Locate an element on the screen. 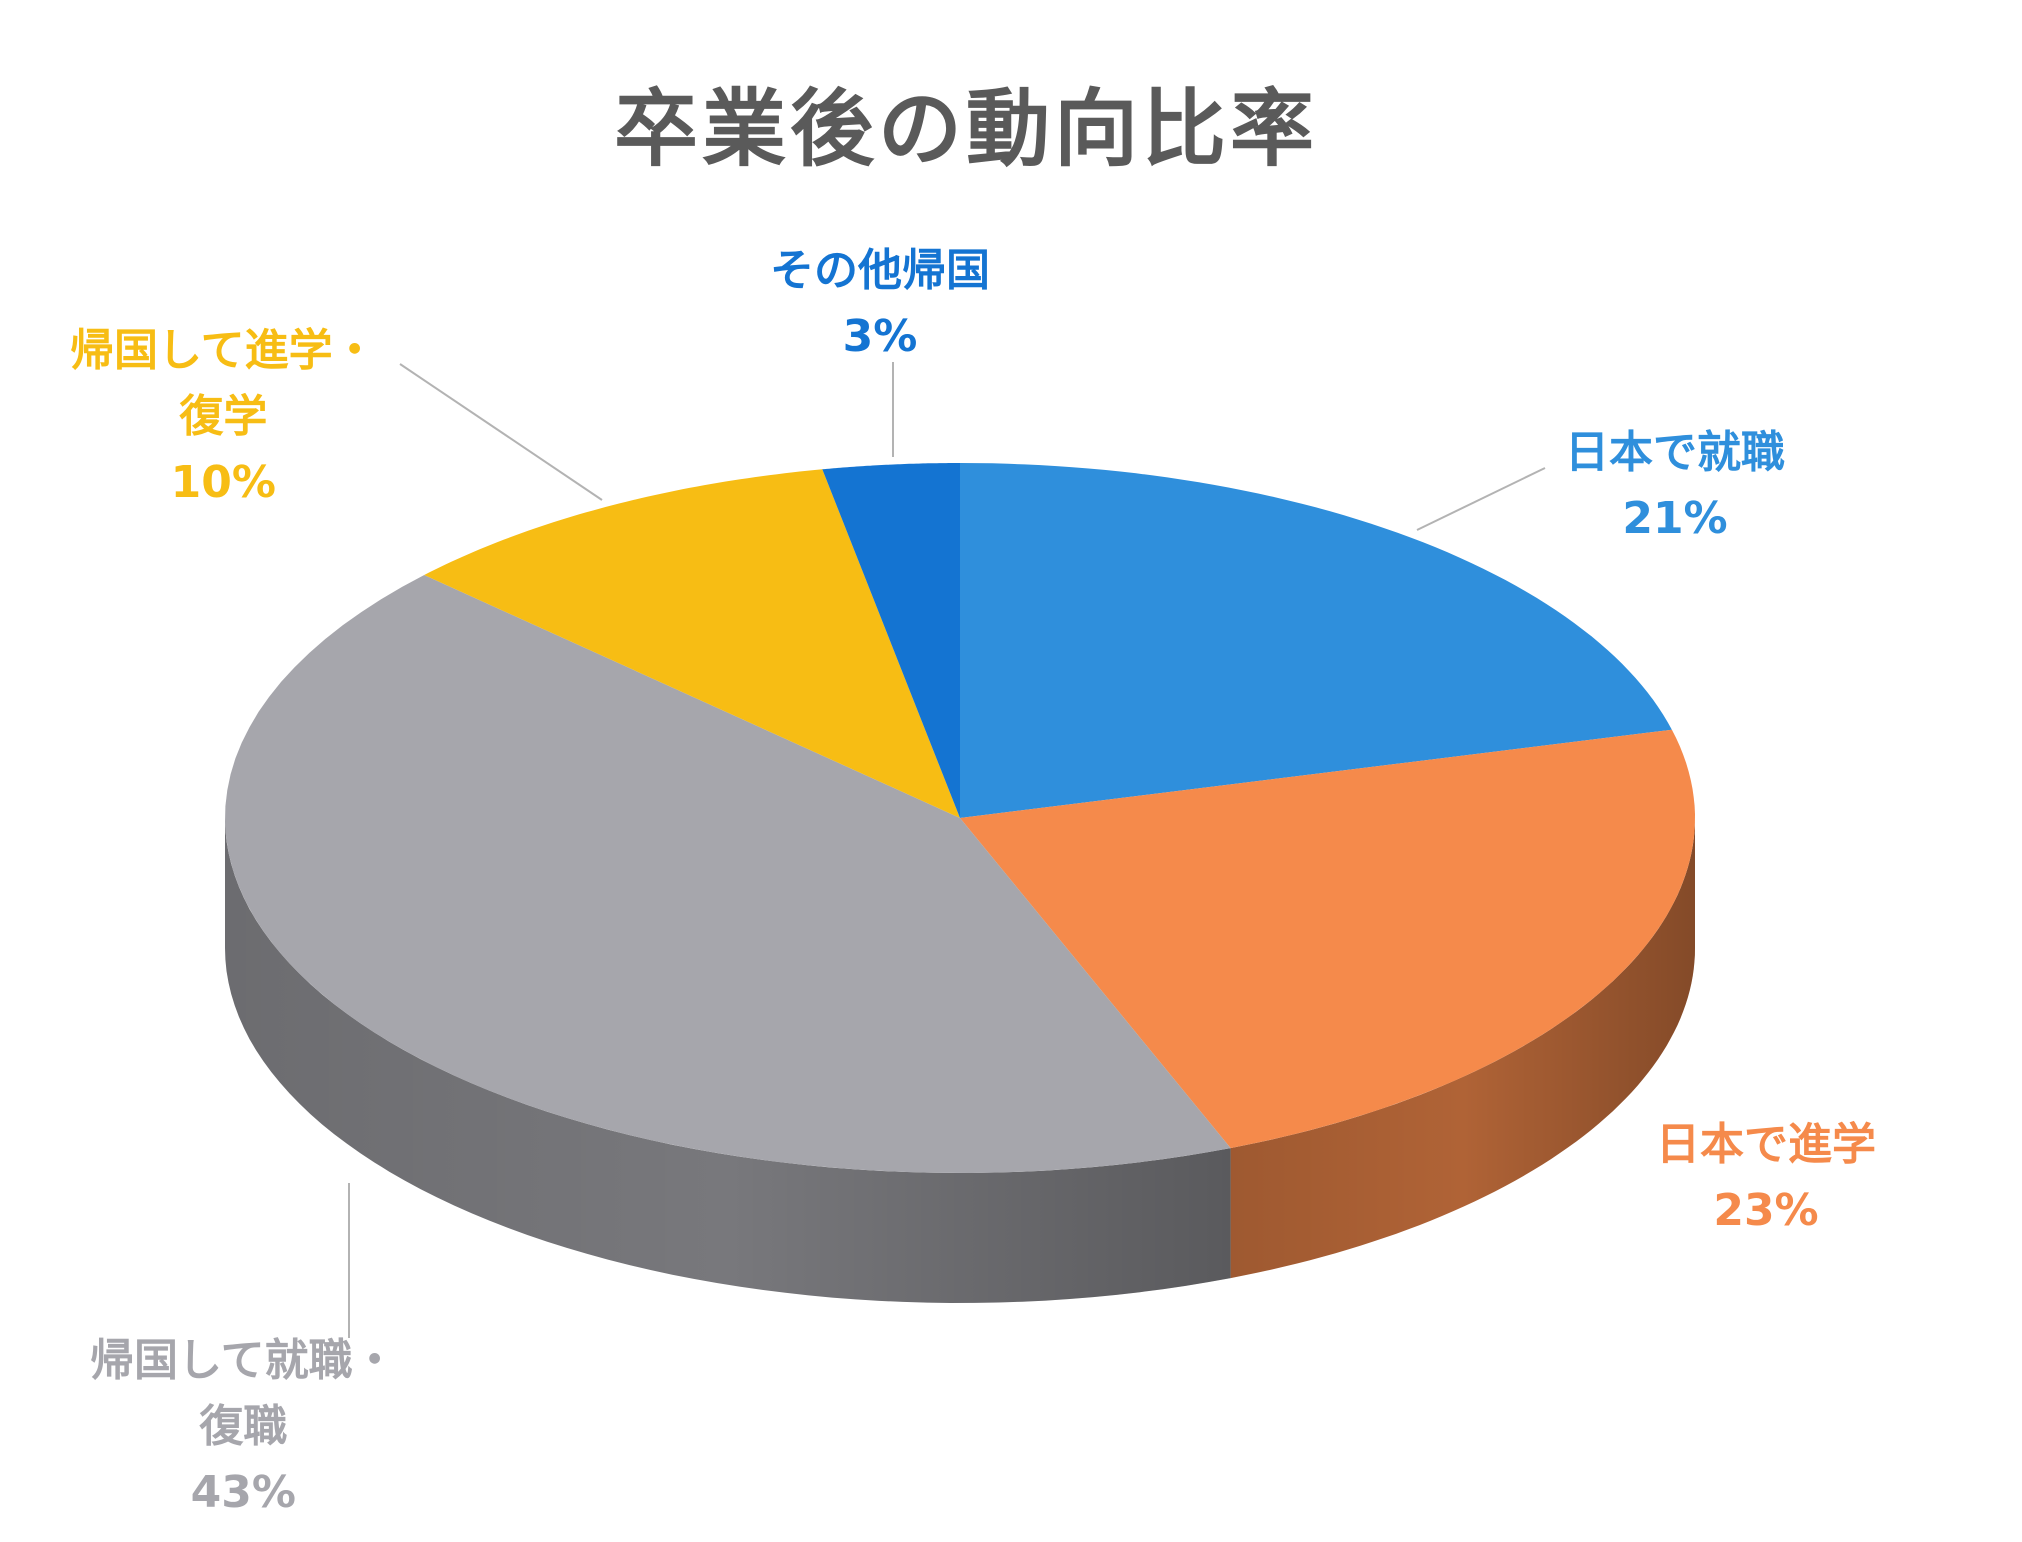  chart-title: 卒業後の動向比率 is located at coordinates (965, 129).